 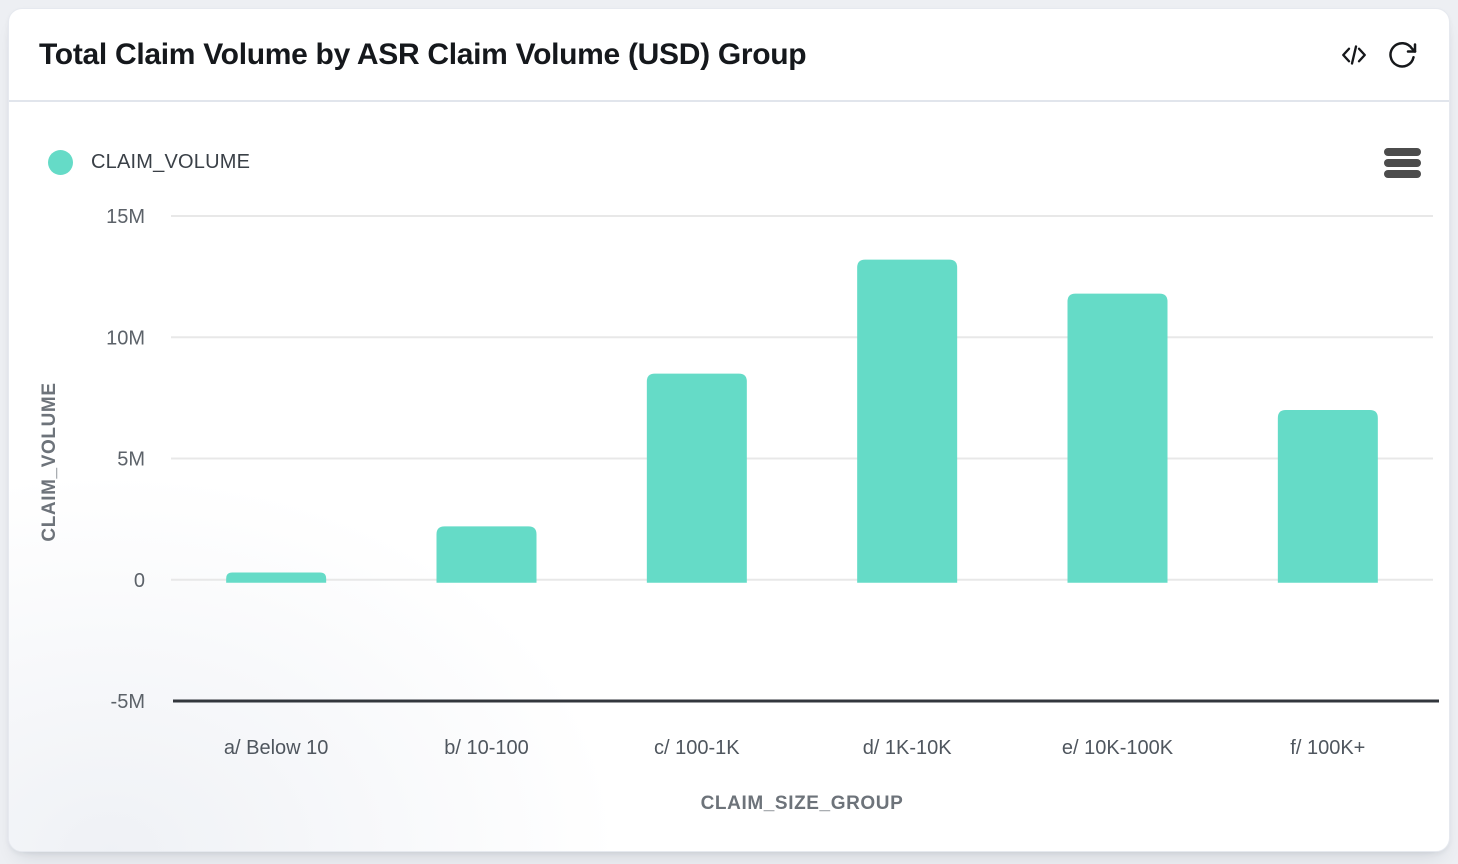 I want to click on y-tick-label: 10M, so click(x=125, y=338).